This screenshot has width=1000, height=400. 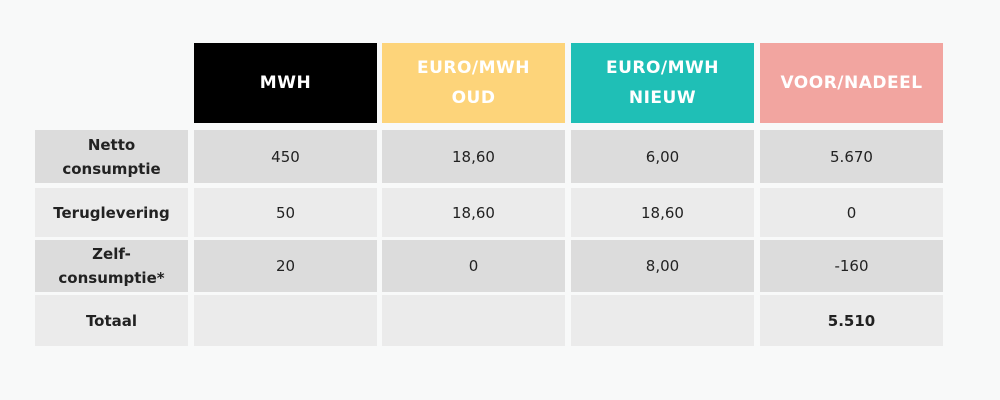 I want to click on row-label: Totaal, so click(x=111, y=320).